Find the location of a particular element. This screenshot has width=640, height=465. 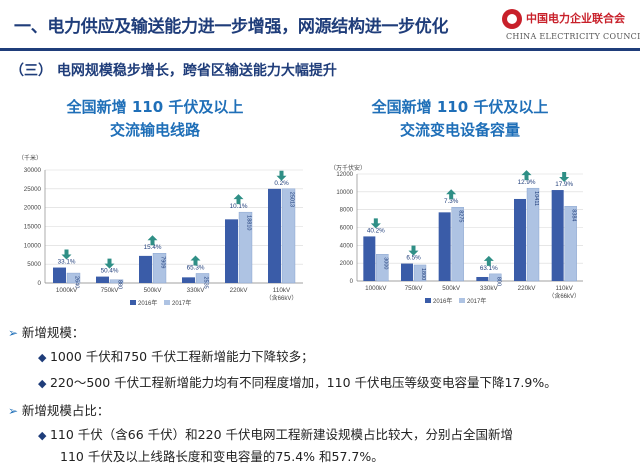

page-title: 一、电力供应及输送能力进一步增强，网源结构进一步优化 is located at coordinates (231, 27).